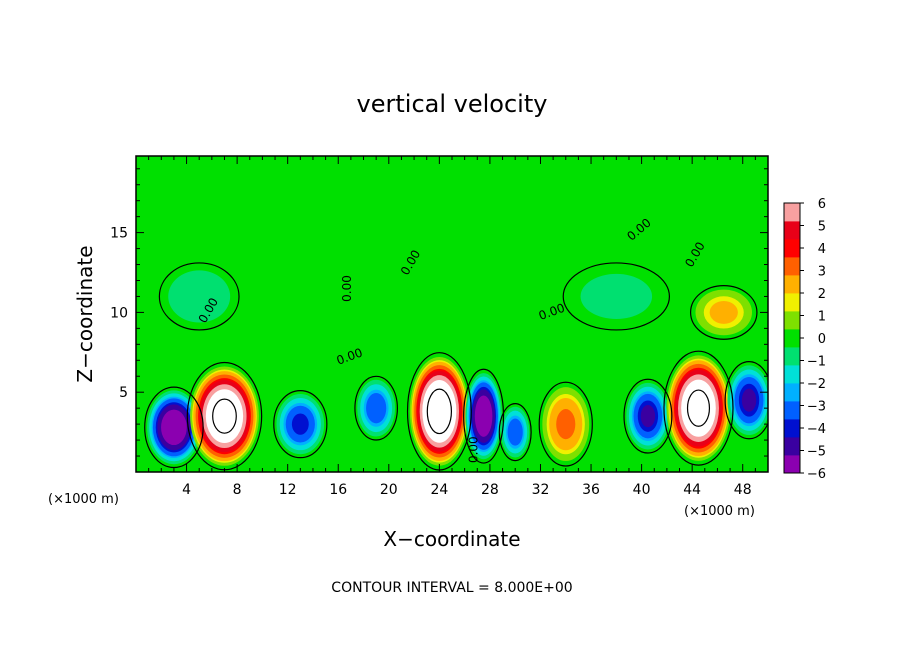  What do you see at coordinates (822, 294) in the screenshot?
I see `colorbar-tick-label: 2` at bounding box center [822, 294].